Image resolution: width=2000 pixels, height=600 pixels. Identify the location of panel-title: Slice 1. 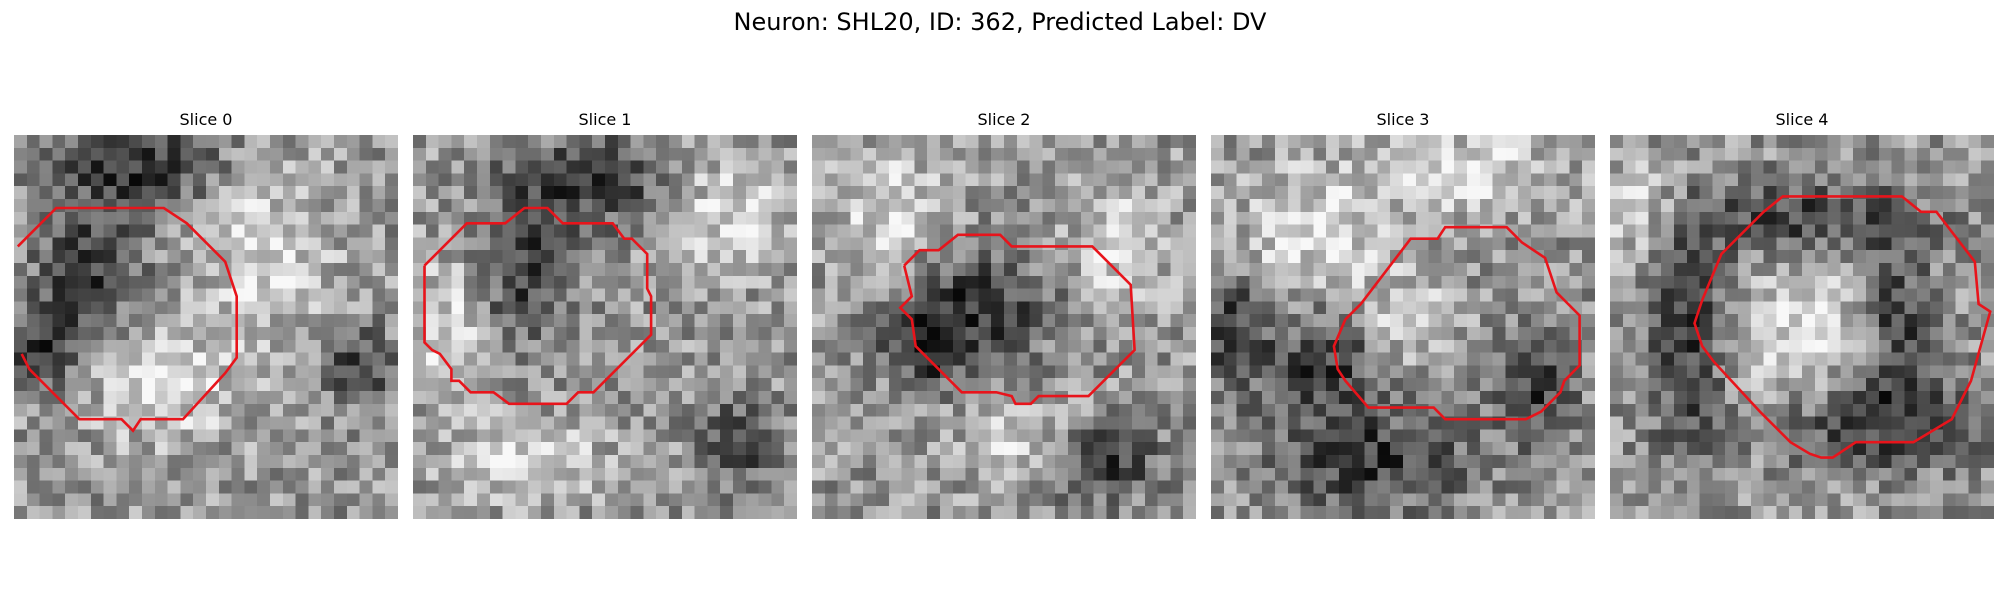
(605, 119).